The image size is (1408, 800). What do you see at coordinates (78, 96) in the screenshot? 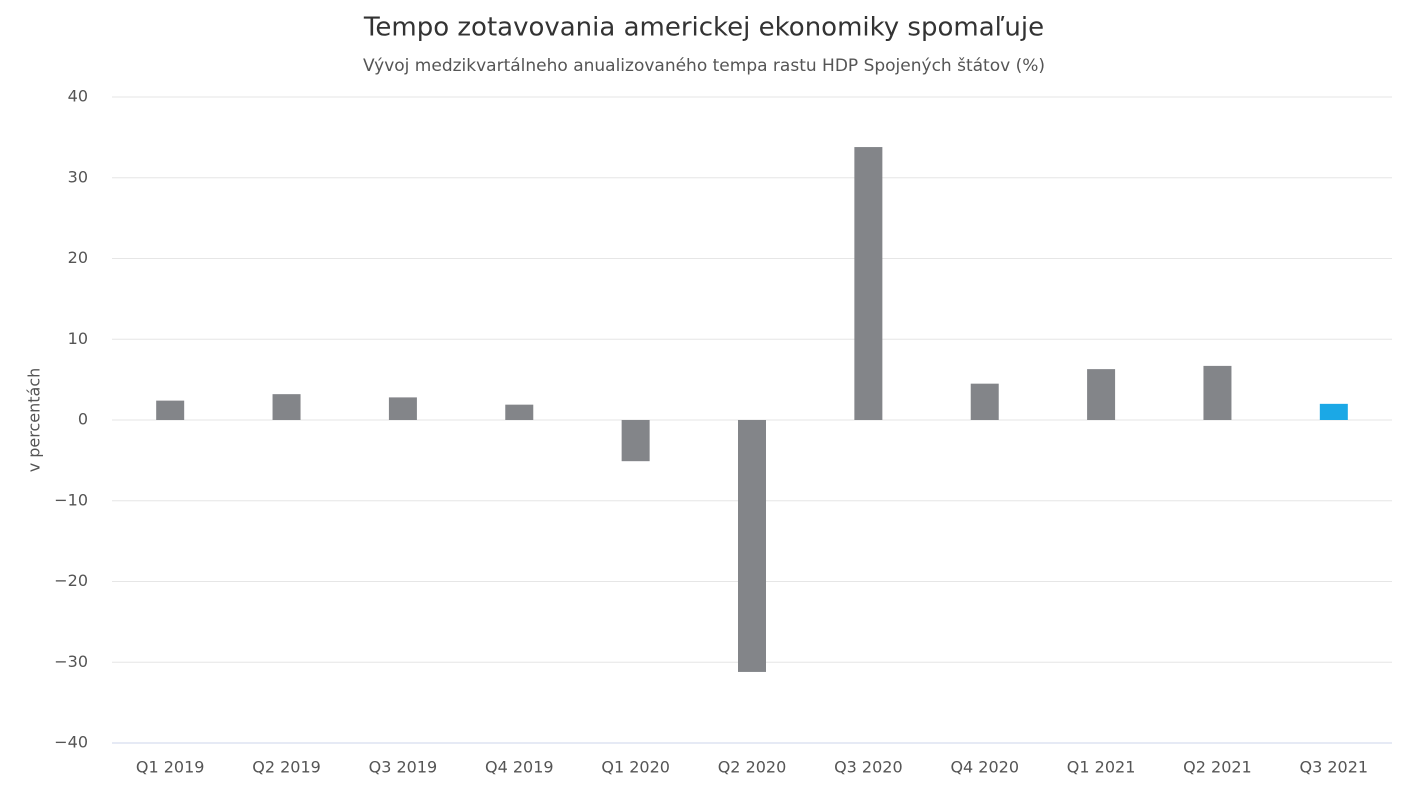
I see `y-tick-label: 40` at bounding box center [78, 96].